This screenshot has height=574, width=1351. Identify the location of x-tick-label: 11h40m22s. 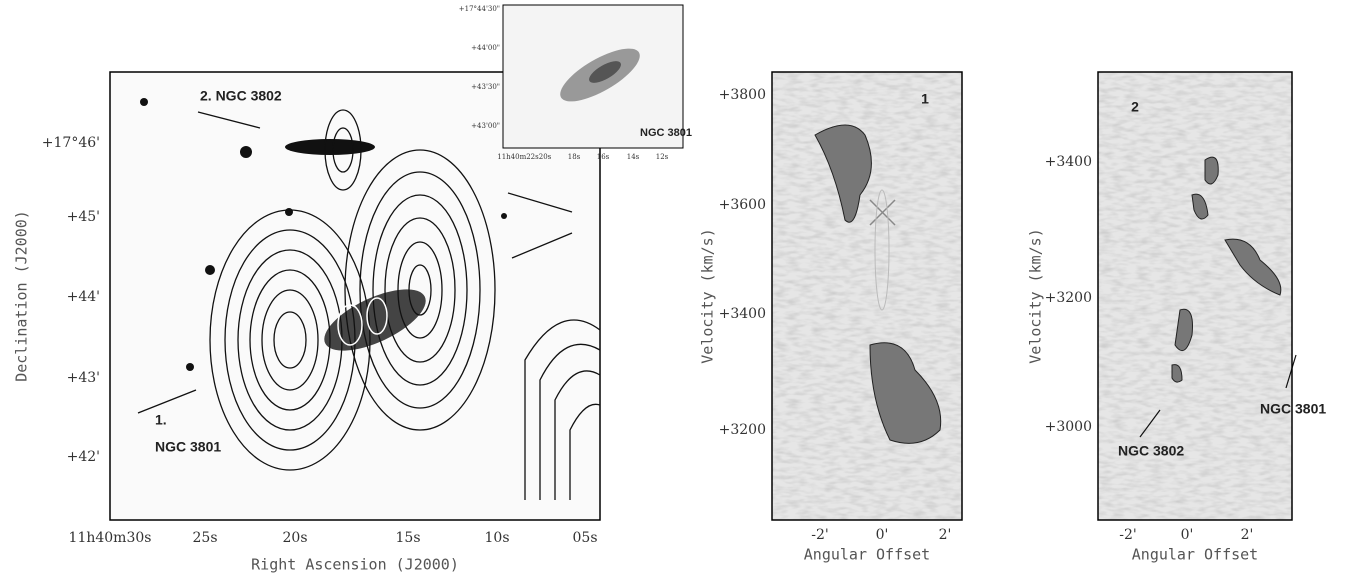
(518, 157).